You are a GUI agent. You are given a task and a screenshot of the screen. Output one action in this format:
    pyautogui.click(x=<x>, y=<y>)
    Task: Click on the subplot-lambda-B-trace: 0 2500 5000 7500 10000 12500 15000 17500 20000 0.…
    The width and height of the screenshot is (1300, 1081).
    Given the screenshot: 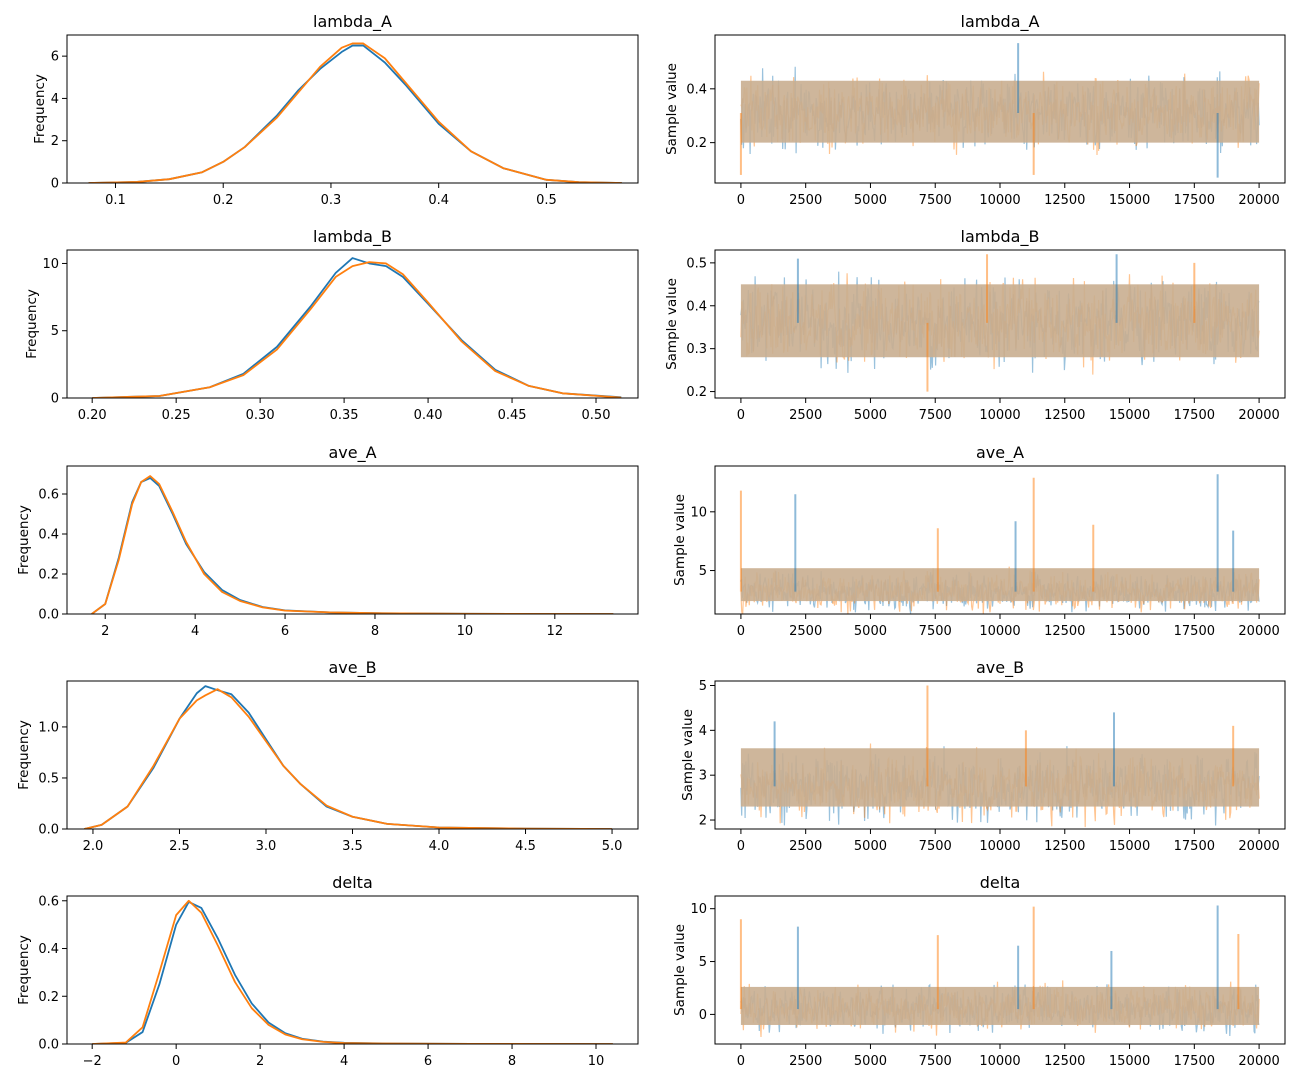 What is the action you would take?
    pyautogui.click(x=975, y=325)
    